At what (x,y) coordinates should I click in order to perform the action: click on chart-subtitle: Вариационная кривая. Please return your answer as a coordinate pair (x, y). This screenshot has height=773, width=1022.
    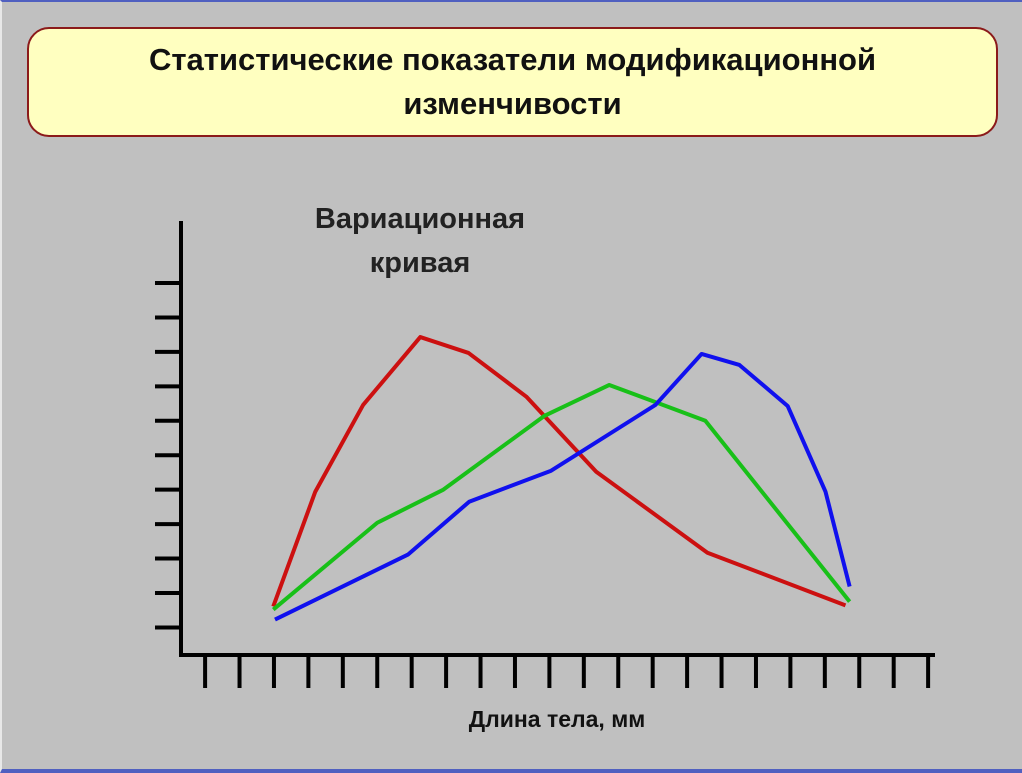
    Looking at the image, I should click on (420, 241).